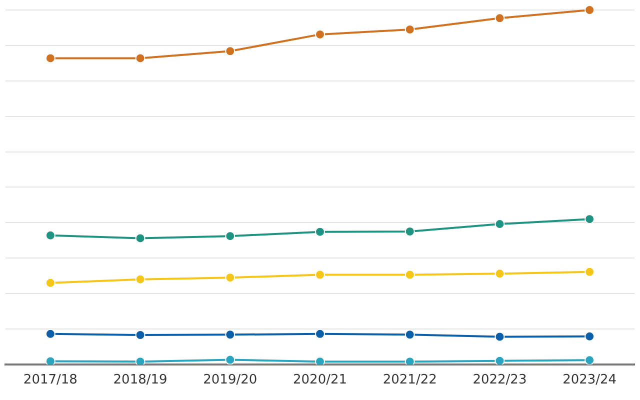  Describe the element at coordinates (140, 380) in the screenshot. I see `x-tick-label: 2018/19` at that location.